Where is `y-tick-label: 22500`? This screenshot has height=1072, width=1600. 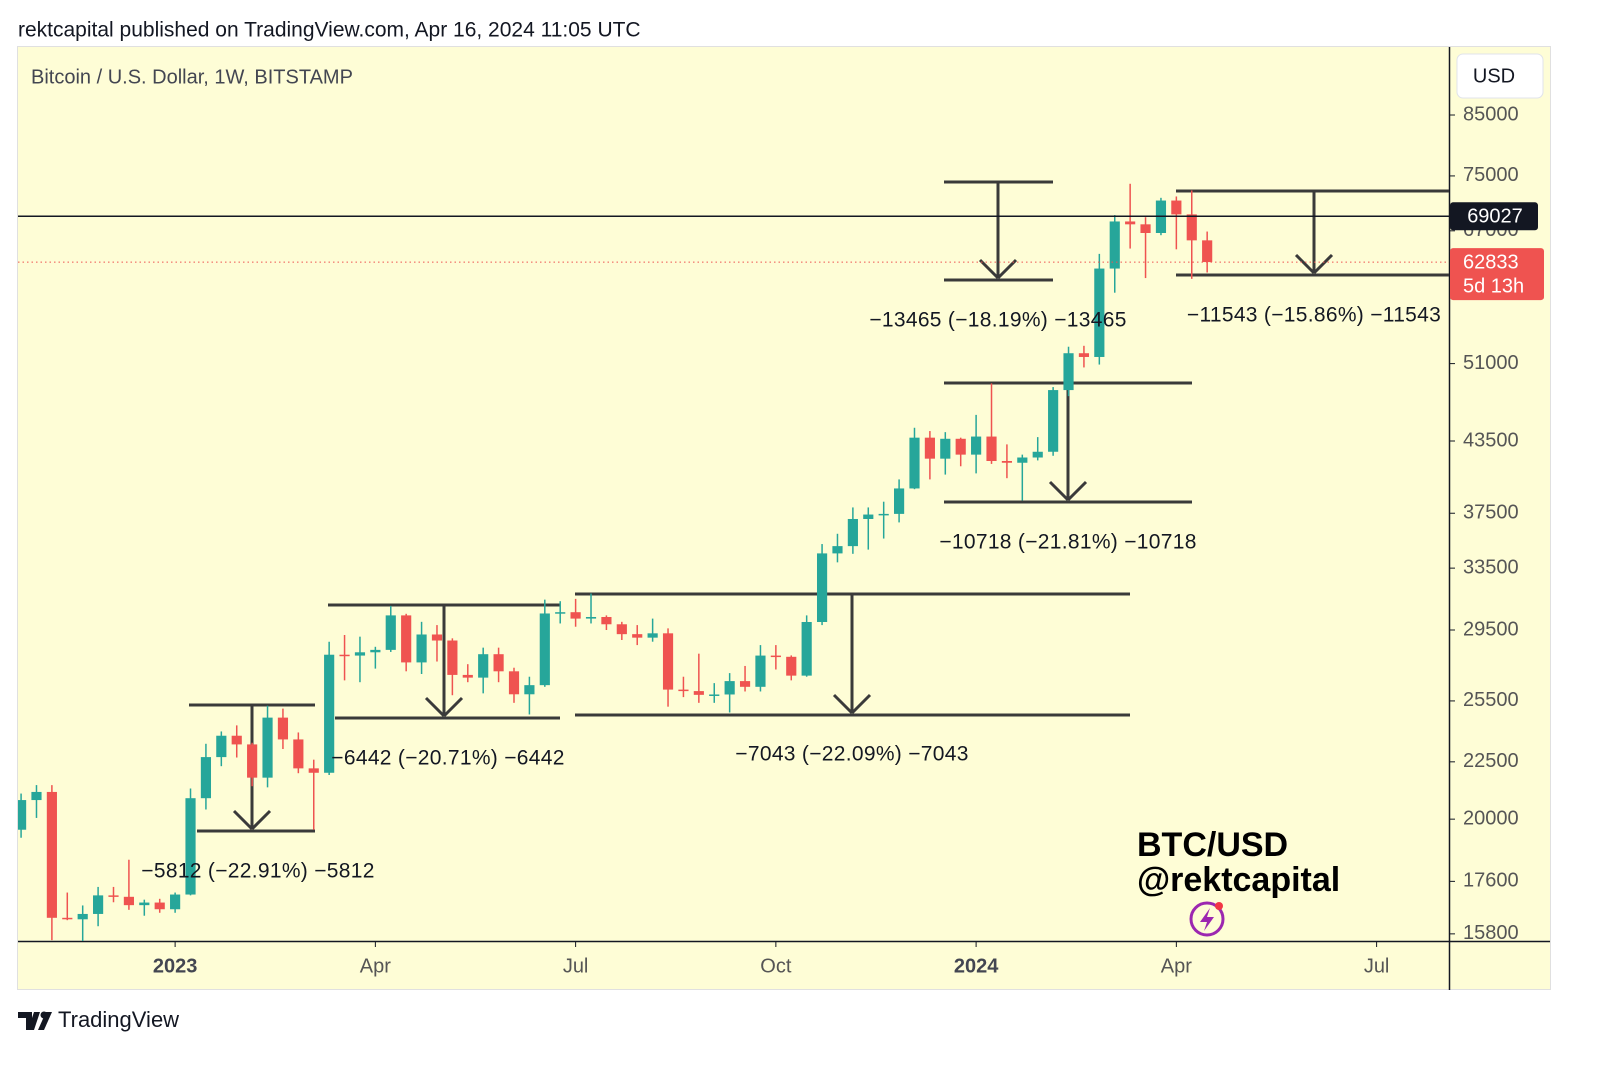
y-tick-label: 22500 is located at coordinates (1491, 761).